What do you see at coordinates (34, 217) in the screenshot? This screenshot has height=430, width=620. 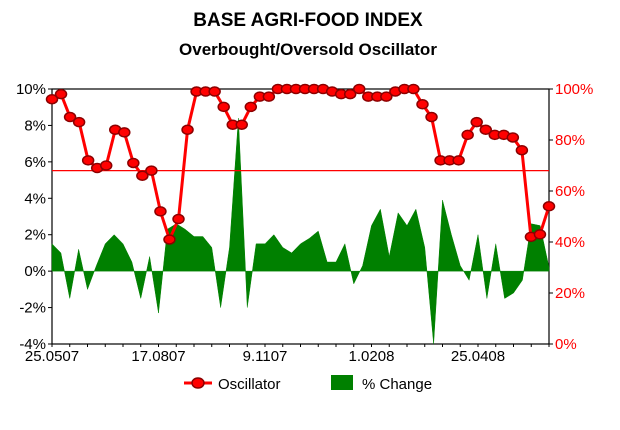 I see `left-axis: -4% -2% 0% 2% 4% 6% 8% 10%` at bounding box center [34, 217].